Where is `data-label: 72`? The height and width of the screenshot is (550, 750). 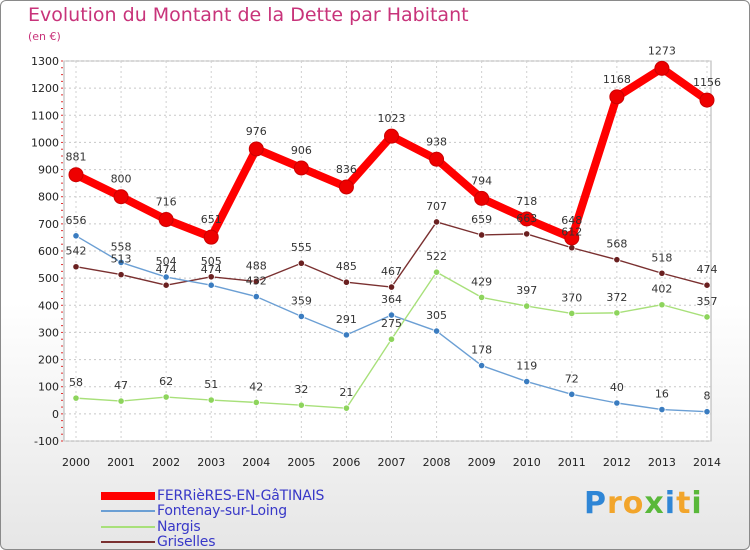
data-label: 72 is located at coordinates (572, 378).